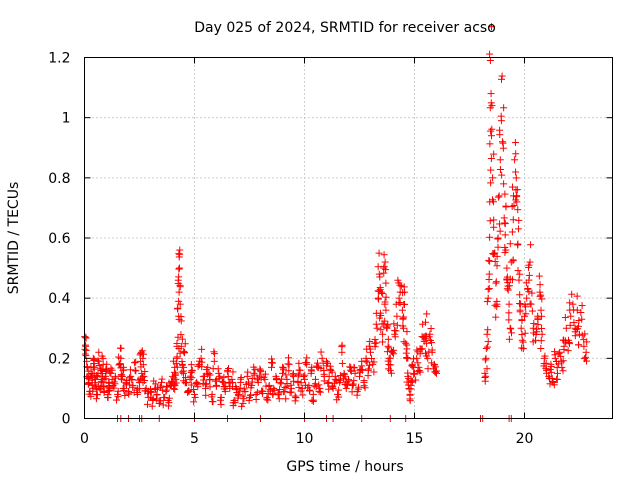  Describe the element at coordinates (59, 179) in the screenshot. I see `y-tick-label: 0.8` at that location.